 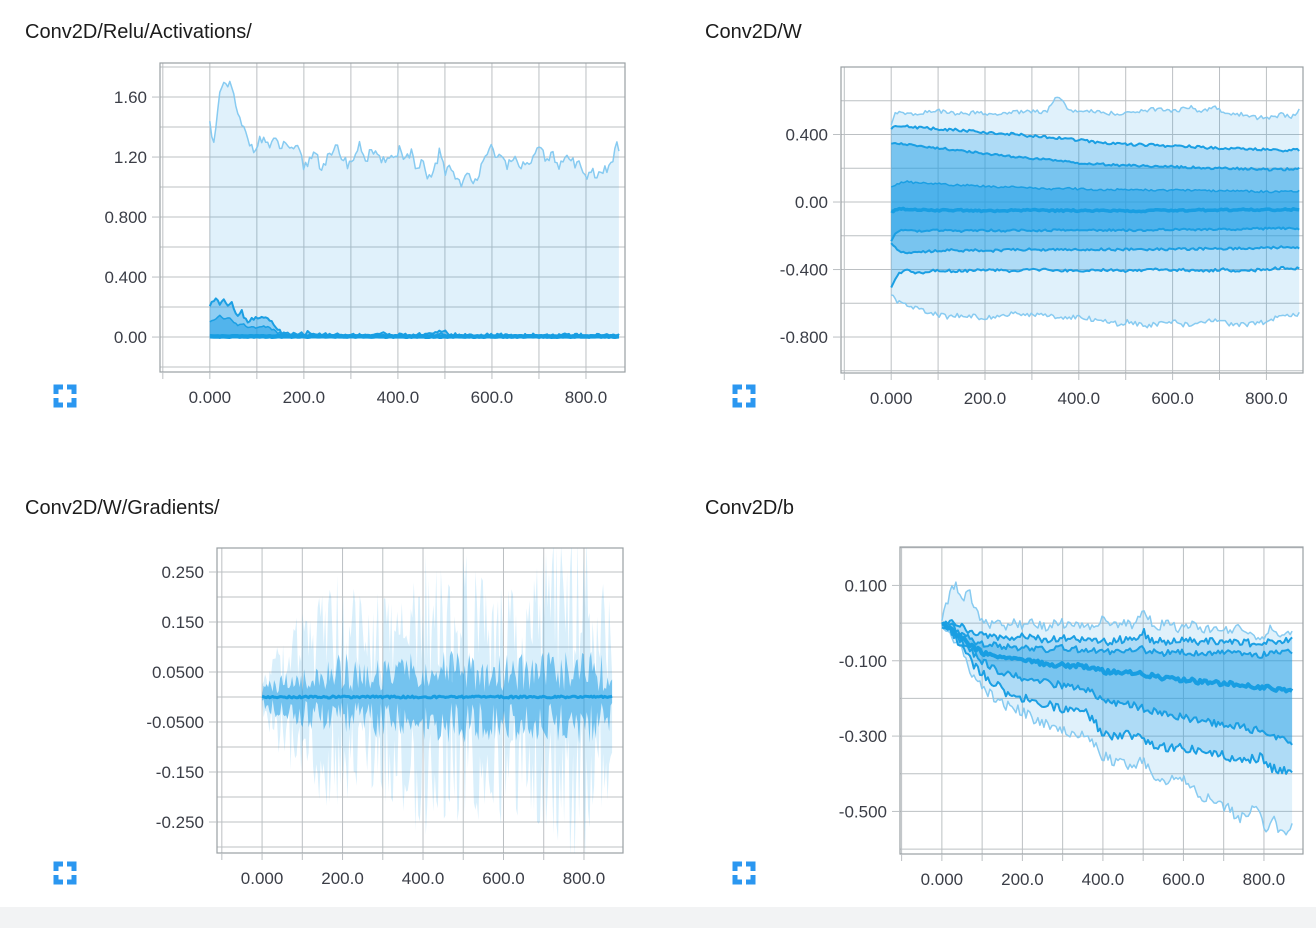 I want to click on svg-text: -0.0500, so click(x=175, y=722).